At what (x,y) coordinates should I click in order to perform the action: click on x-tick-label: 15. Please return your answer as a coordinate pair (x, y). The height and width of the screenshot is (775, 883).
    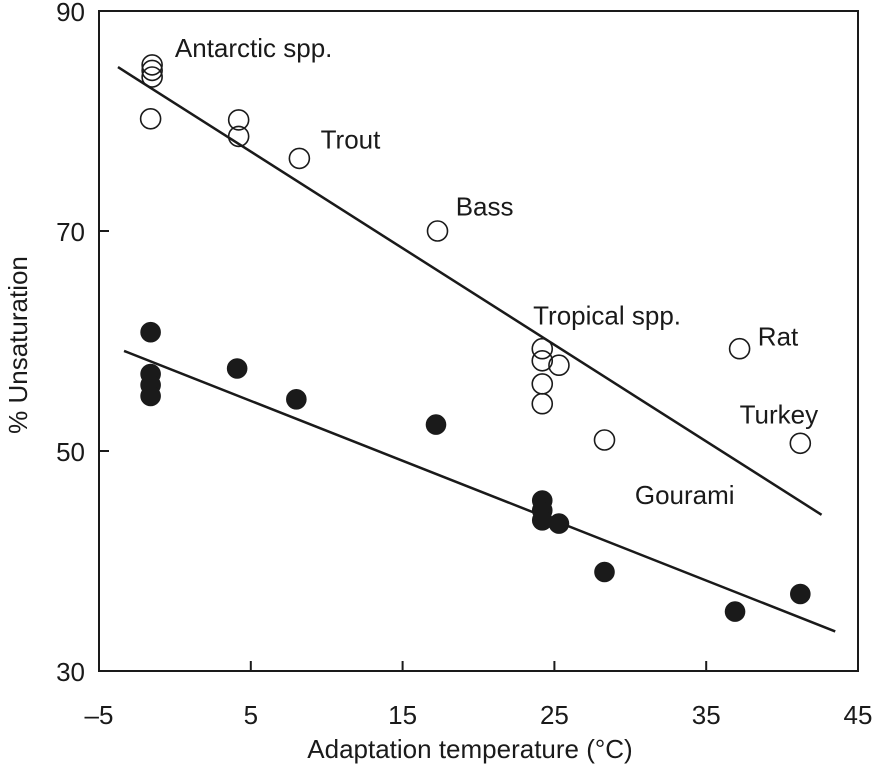
    Looking at the image, I should click on (402, 715).